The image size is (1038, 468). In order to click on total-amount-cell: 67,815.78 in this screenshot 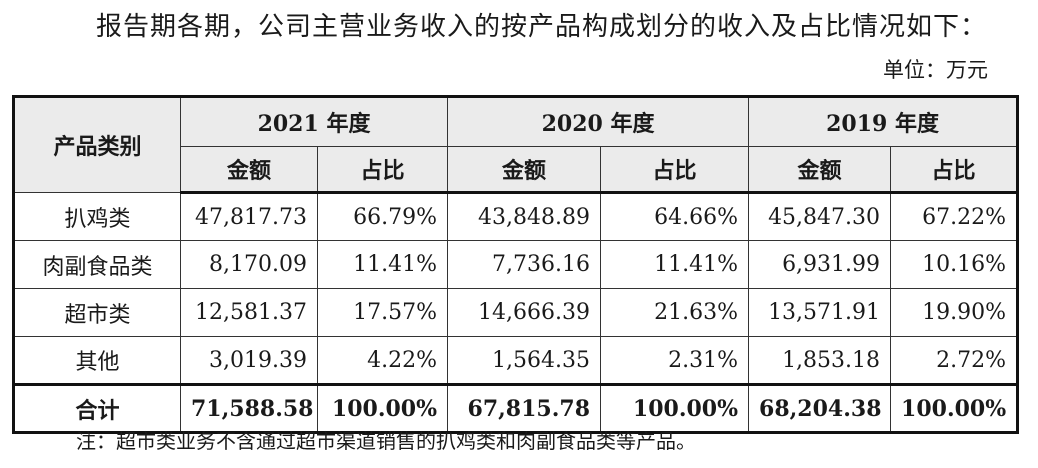, I will do `click(524, 408)`.